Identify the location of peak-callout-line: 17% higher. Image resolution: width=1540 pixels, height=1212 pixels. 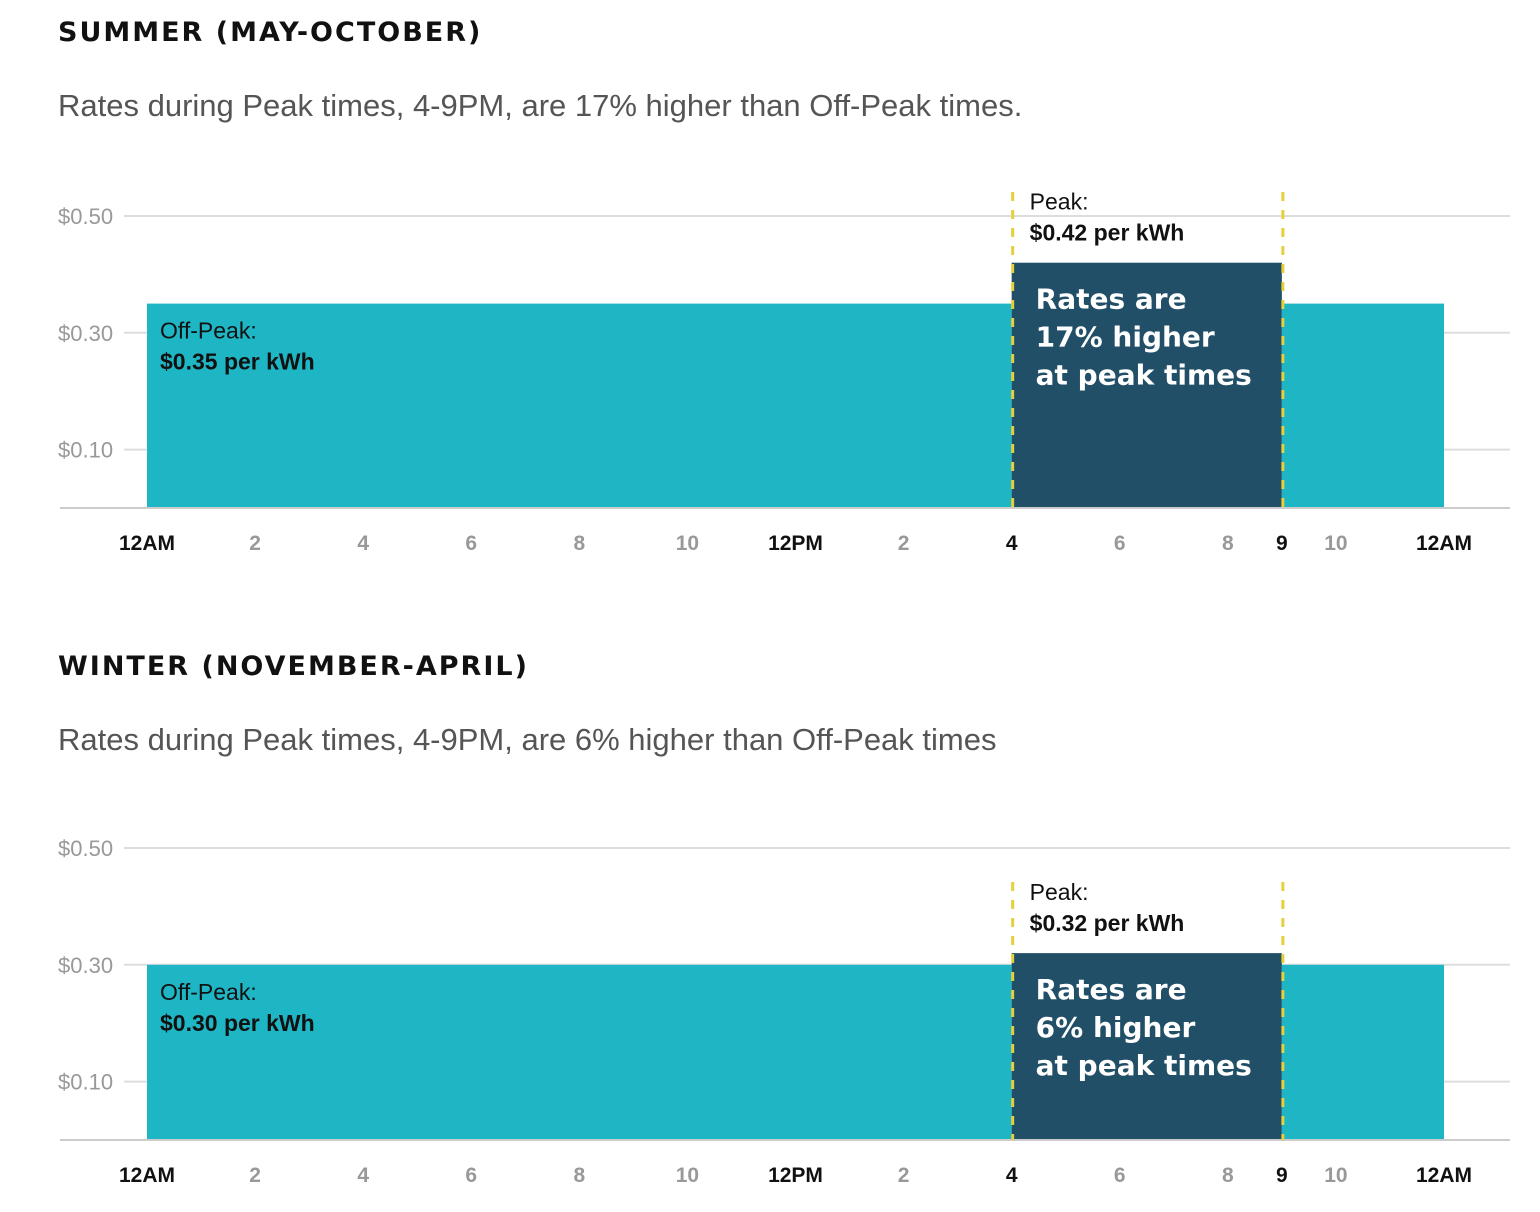
(1125, 337).